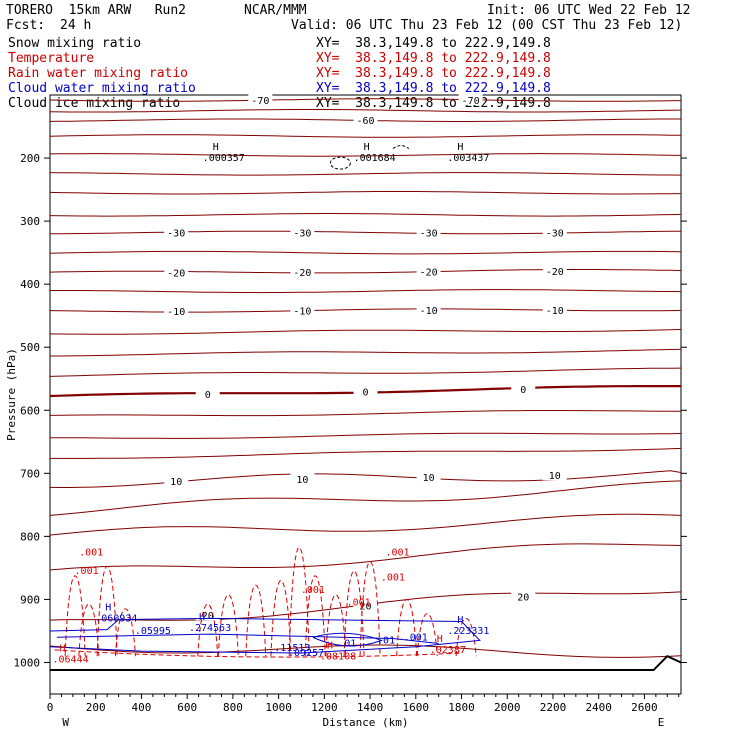  What do you see at coordinates (278, 707) in the screenshot?
I see `x-tick-label: 1000` at bounding box center [278, 707].